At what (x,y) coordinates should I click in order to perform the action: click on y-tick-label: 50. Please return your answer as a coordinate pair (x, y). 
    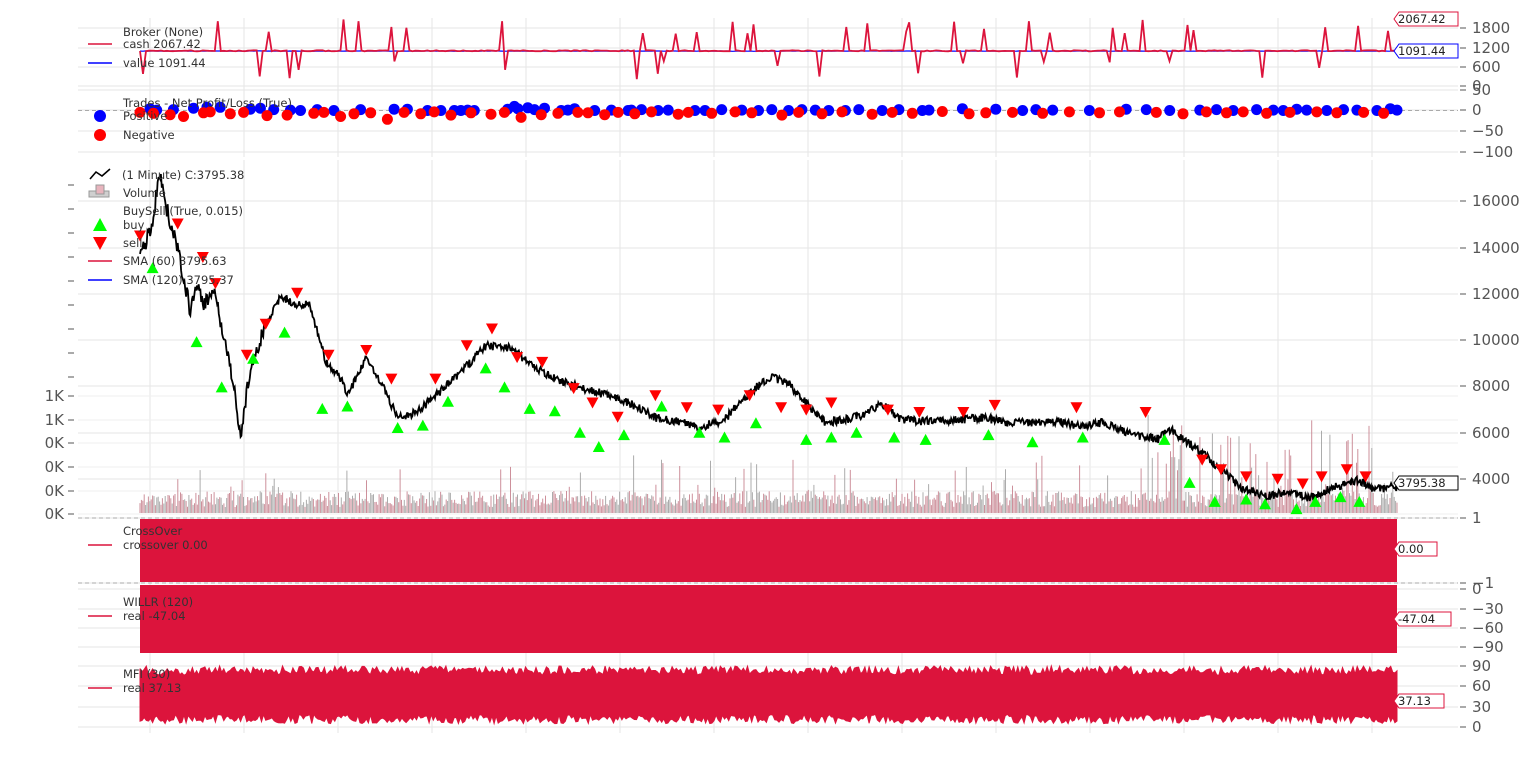
    Looking at the image, I should click on (1481, 90).